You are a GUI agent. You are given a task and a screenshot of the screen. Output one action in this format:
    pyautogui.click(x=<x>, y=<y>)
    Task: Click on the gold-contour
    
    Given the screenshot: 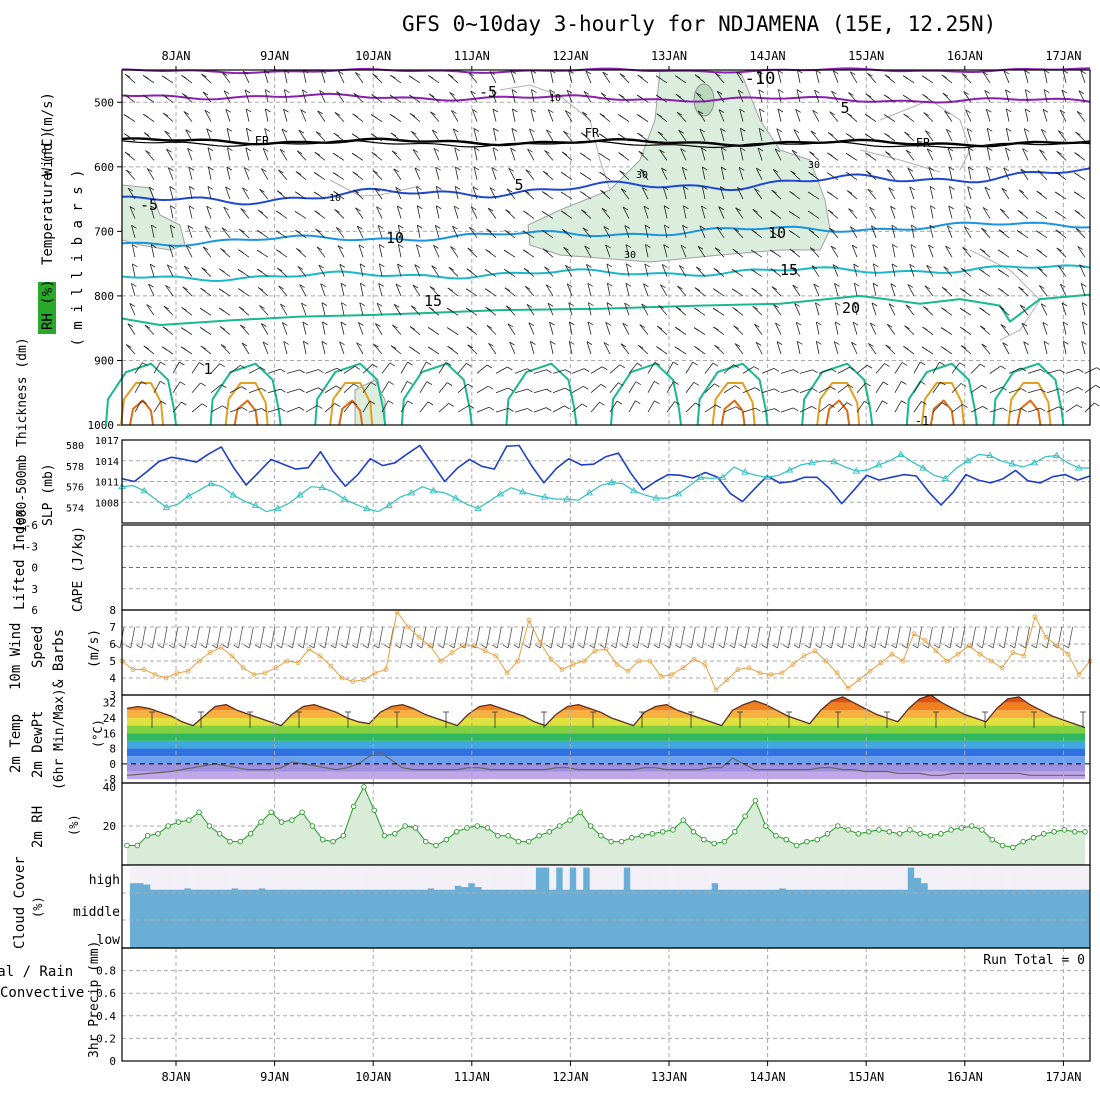 What is the action you would take?
    pyautogui.click(x=733, y=404)
    